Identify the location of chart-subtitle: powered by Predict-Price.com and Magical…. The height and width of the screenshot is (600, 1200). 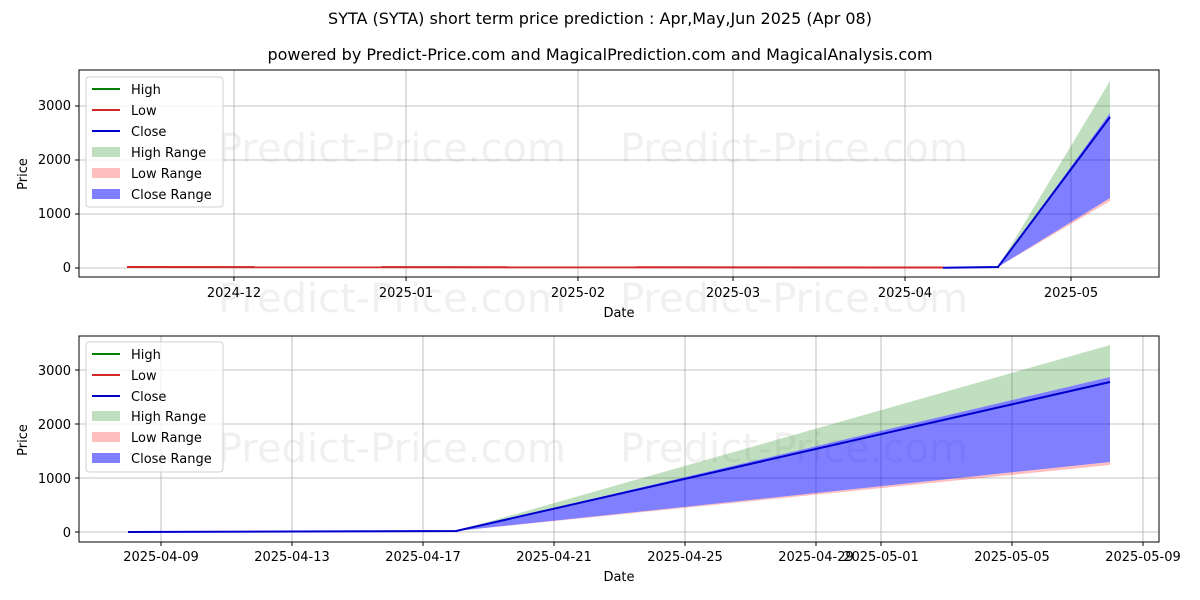
(600, 54).